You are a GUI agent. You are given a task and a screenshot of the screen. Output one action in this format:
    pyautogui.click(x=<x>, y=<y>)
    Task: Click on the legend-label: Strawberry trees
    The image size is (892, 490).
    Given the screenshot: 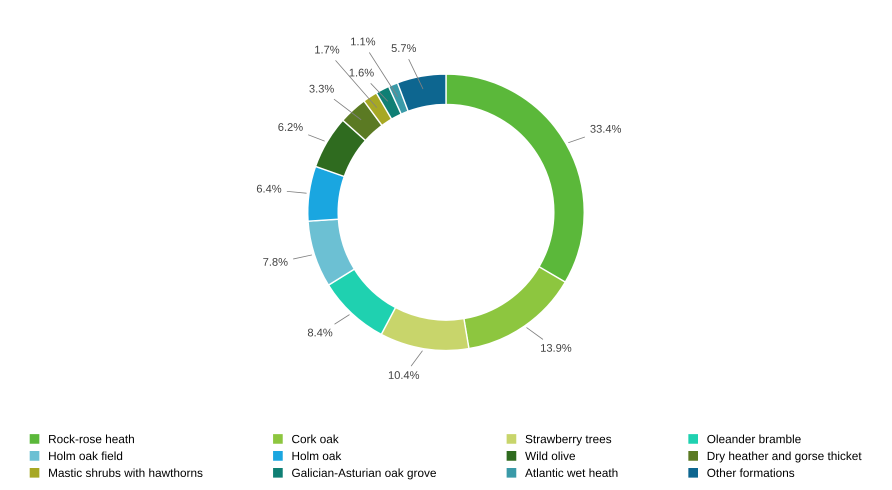 What is the action you would take?
    pyautogui.click(x=569, y=440)
    